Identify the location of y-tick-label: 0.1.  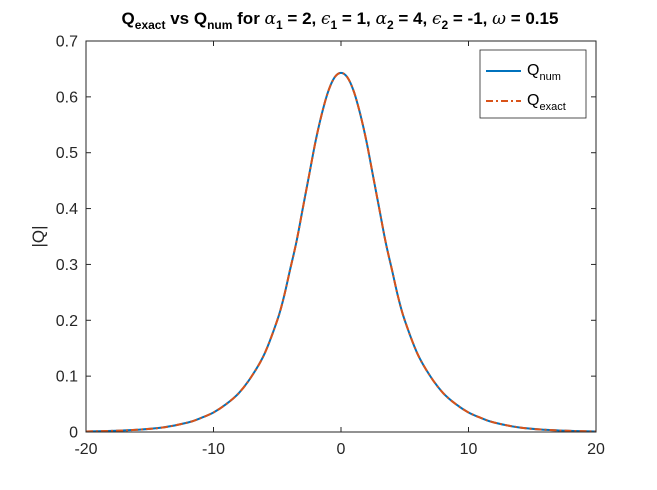
(67, 377).